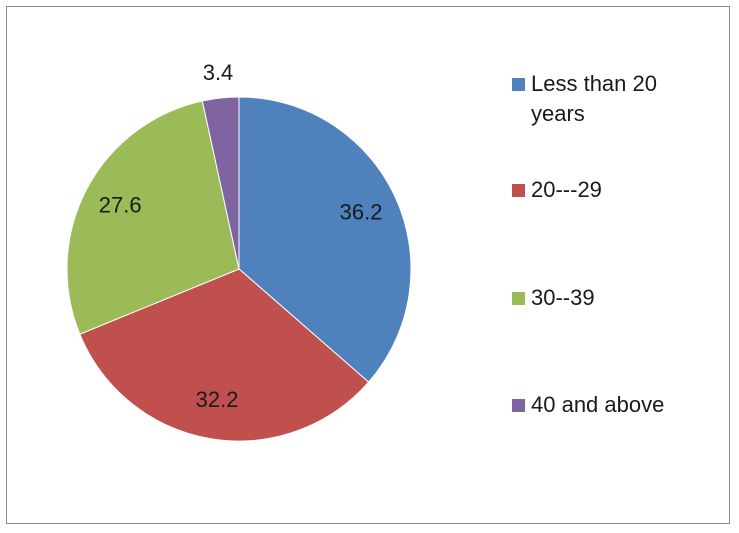 Image resolution: width=739 pixels, height=533 pixels. I want to click on legend-item-30-39: 30--39, so click(606, 298).